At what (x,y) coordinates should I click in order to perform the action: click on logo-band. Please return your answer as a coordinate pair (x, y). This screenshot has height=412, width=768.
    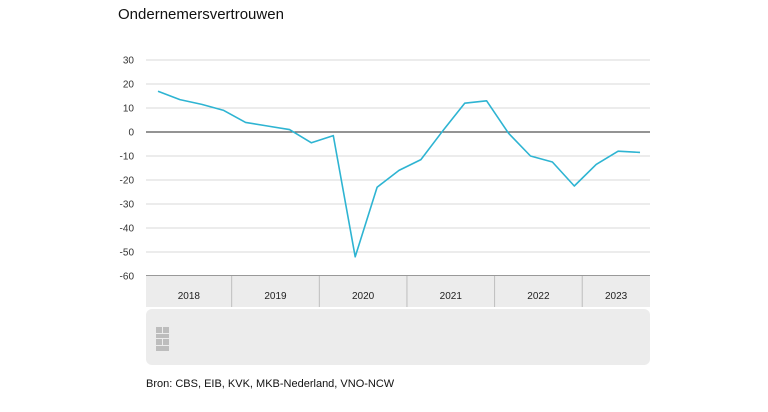
    Looking at the image, I should click on (398, 337).